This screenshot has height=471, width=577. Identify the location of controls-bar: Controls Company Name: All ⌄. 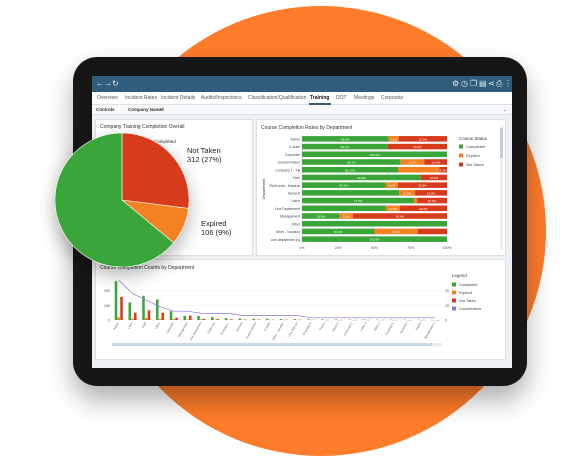
(302, 110).